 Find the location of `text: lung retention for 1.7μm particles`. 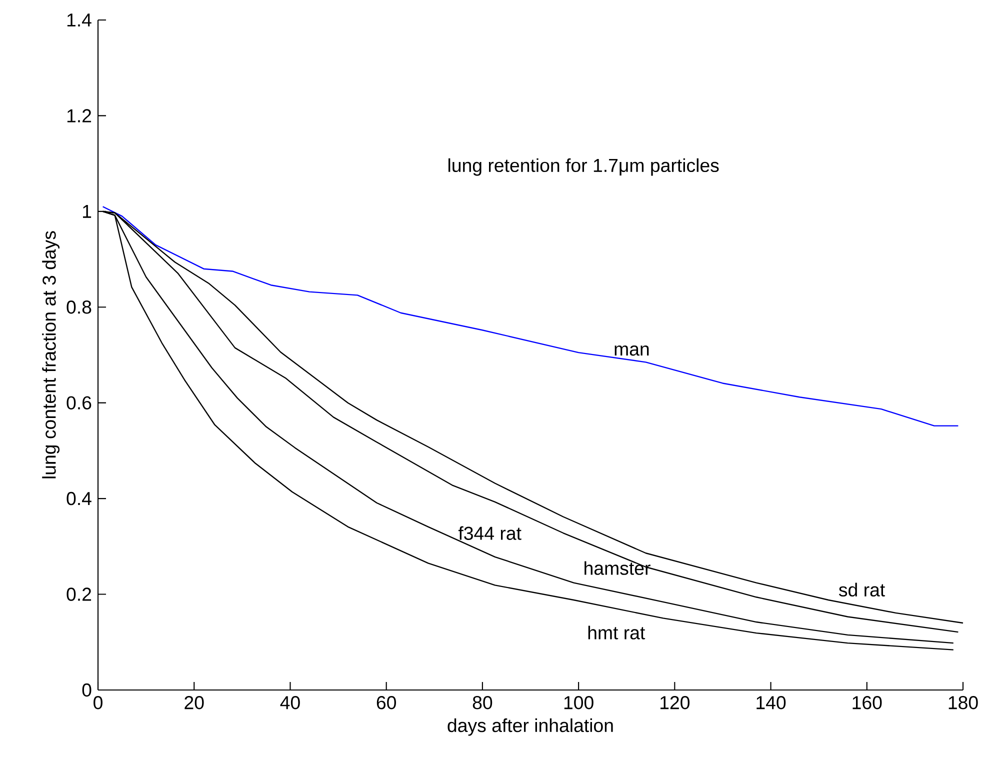

text: lung retention for 1.7μm particles is located at coordinates (583, 167).